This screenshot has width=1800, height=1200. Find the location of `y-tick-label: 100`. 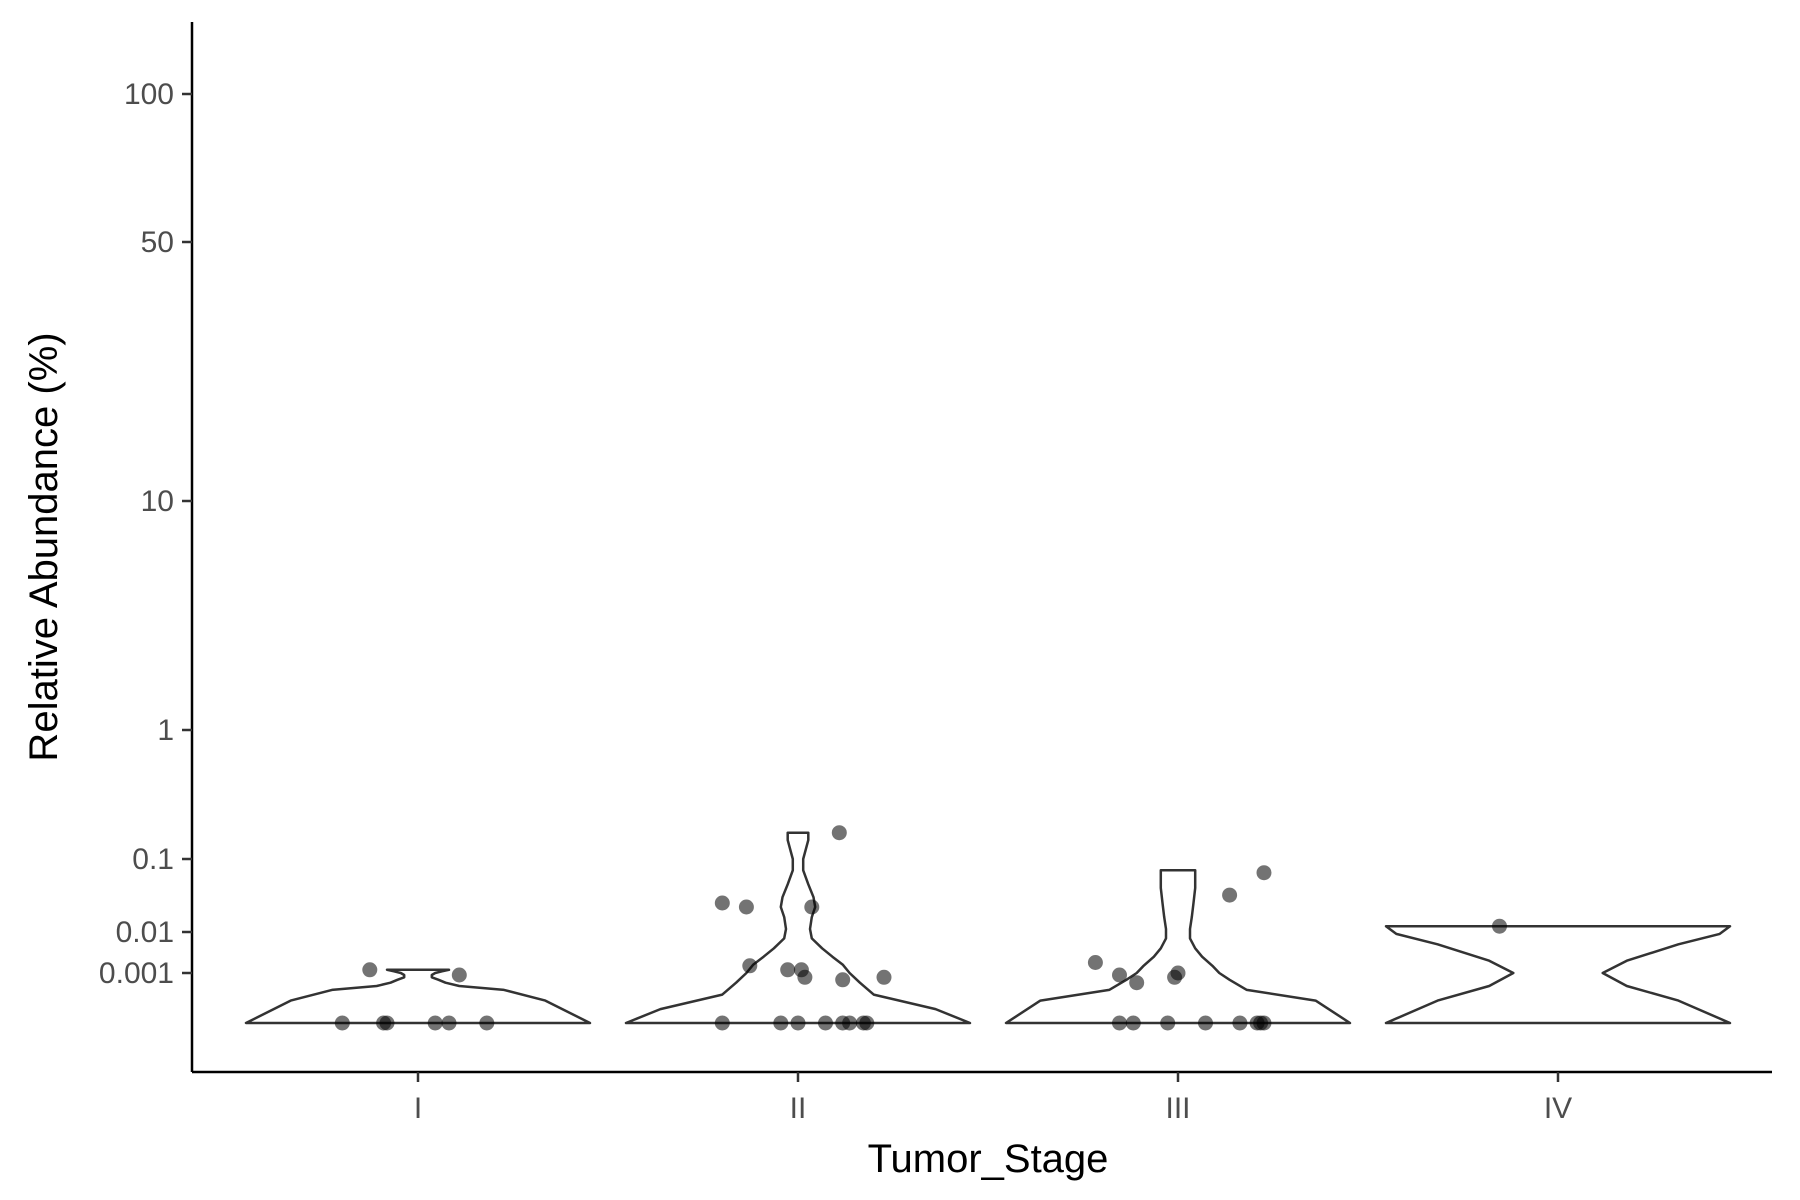

y-tick-label: 100 is located at coordinates (149, 94).